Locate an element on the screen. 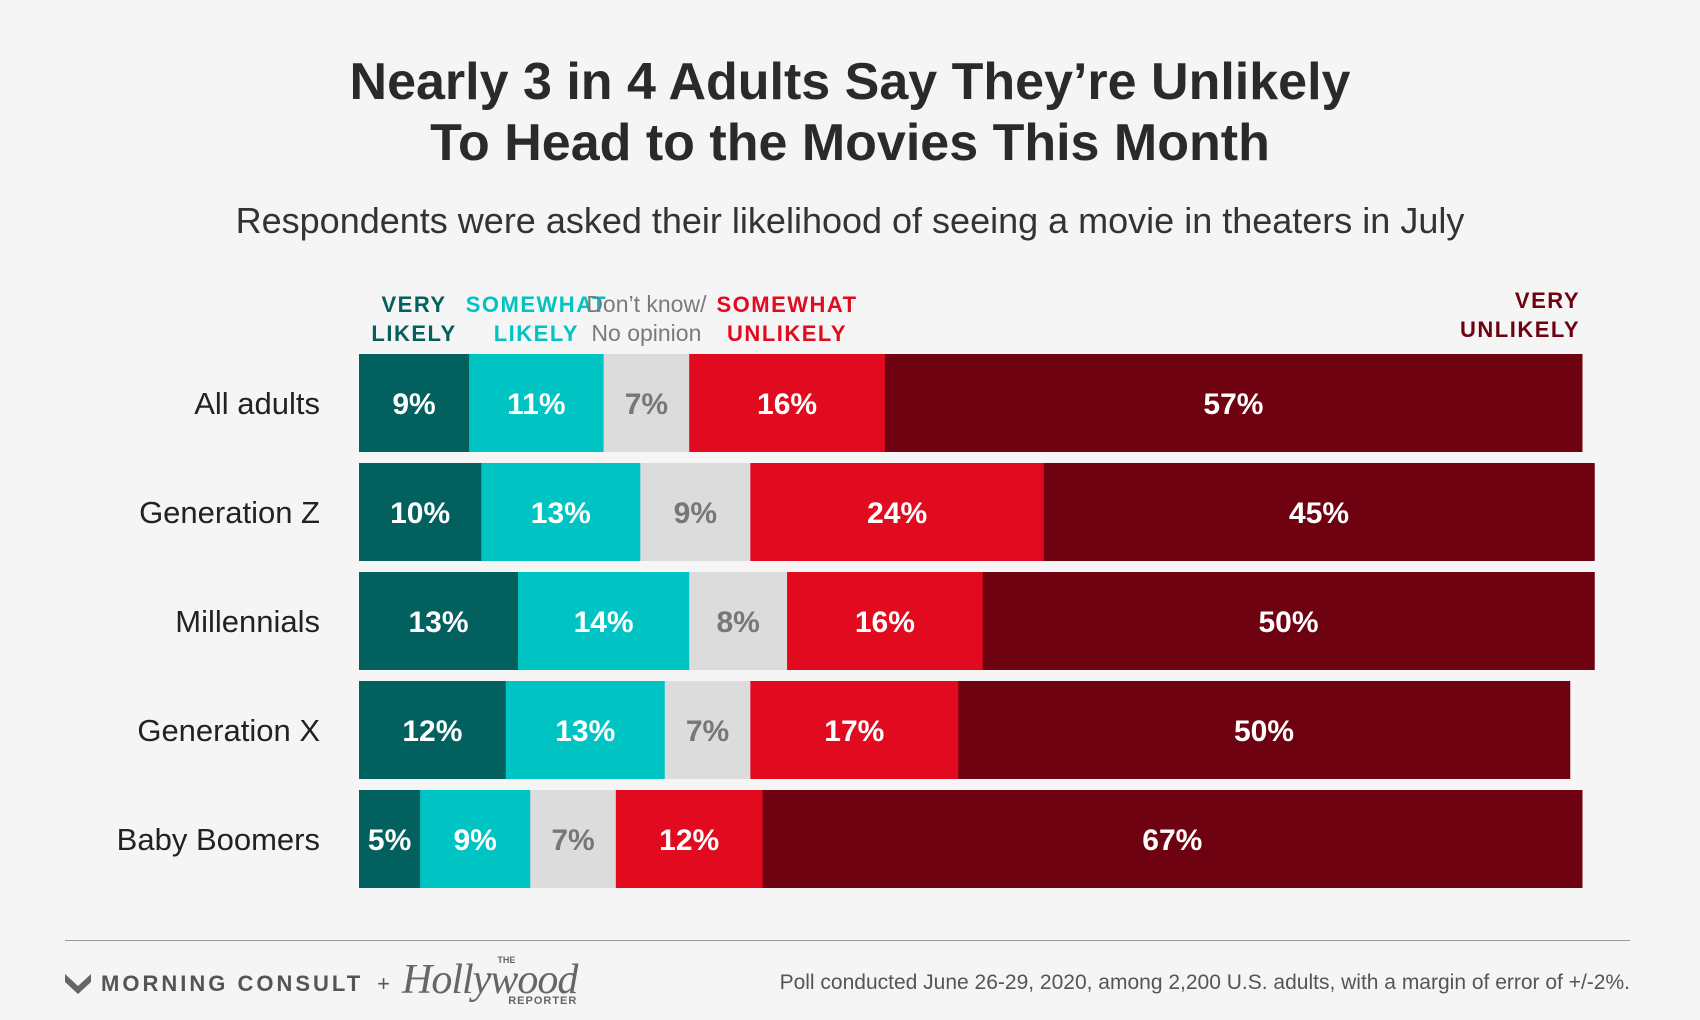 The width and height of the screenshot is (1700, 1020). data-label: 14% is located at coordinates (604, 622).